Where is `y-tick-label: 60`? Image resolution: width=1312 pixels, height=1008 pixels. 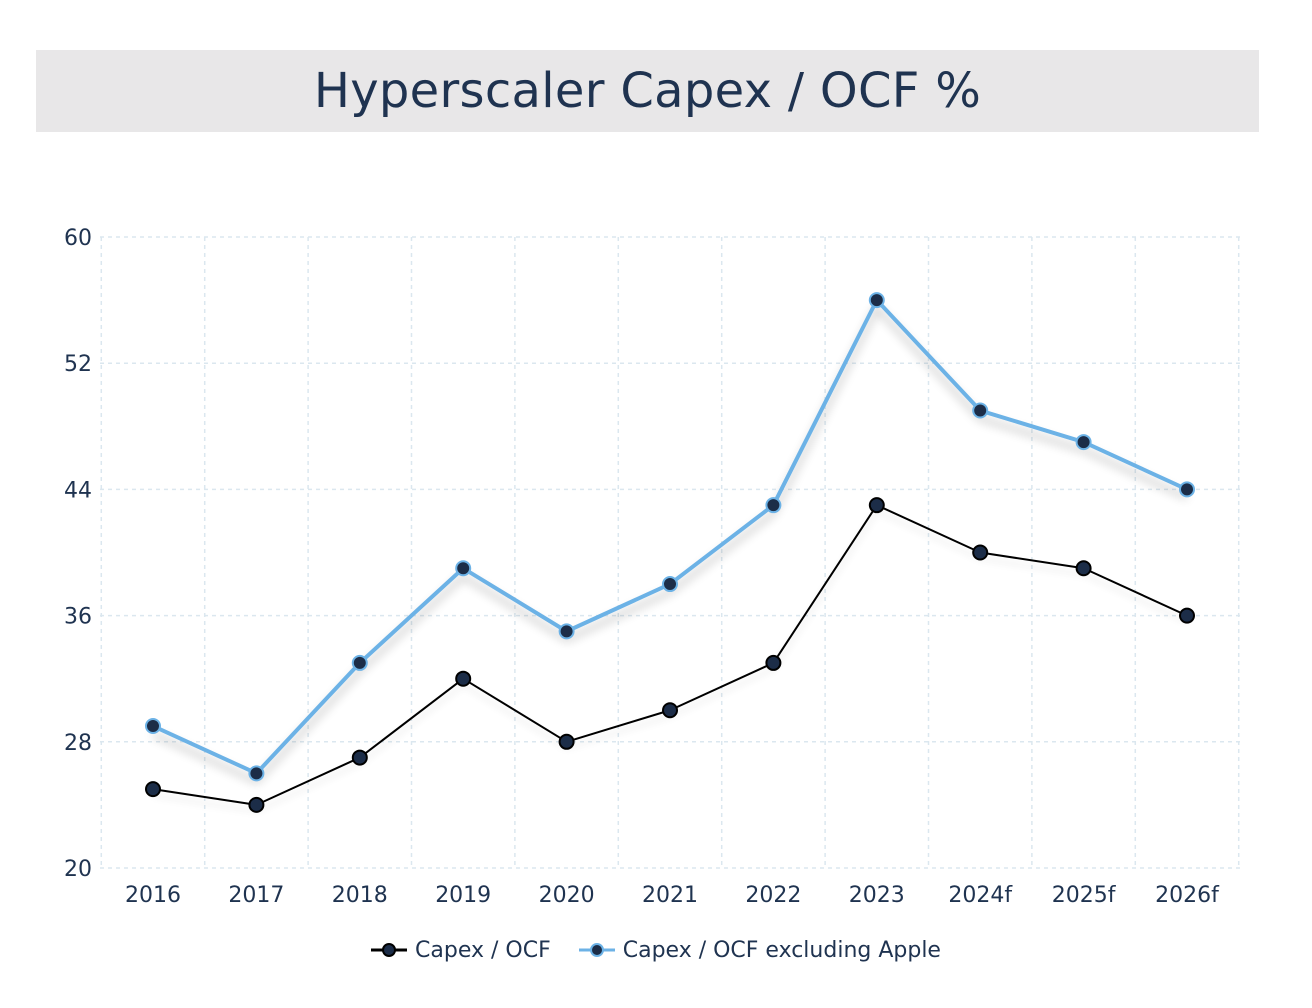
y-tick-label: 60 is located at coordinates (78, 238).